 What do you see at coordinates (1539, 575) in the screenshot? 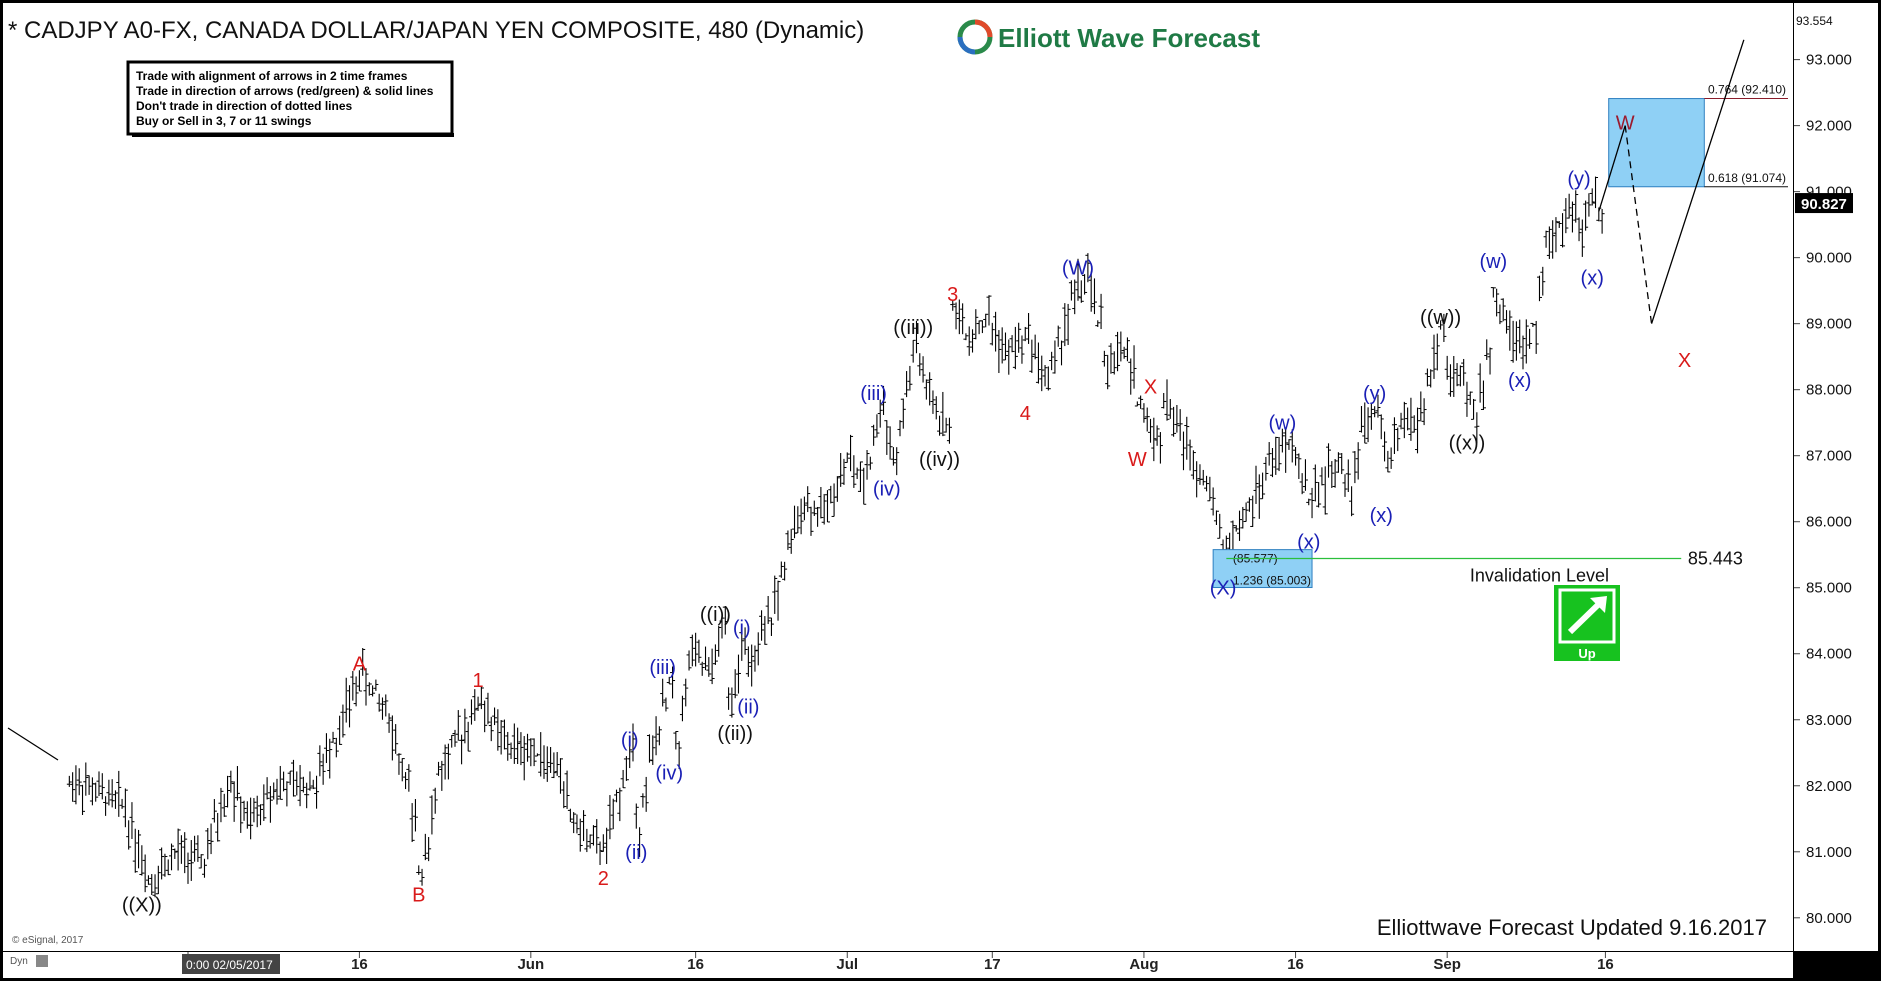
I see `invalidation-label: Invalidation Level` at bounding box center [1539, 575].